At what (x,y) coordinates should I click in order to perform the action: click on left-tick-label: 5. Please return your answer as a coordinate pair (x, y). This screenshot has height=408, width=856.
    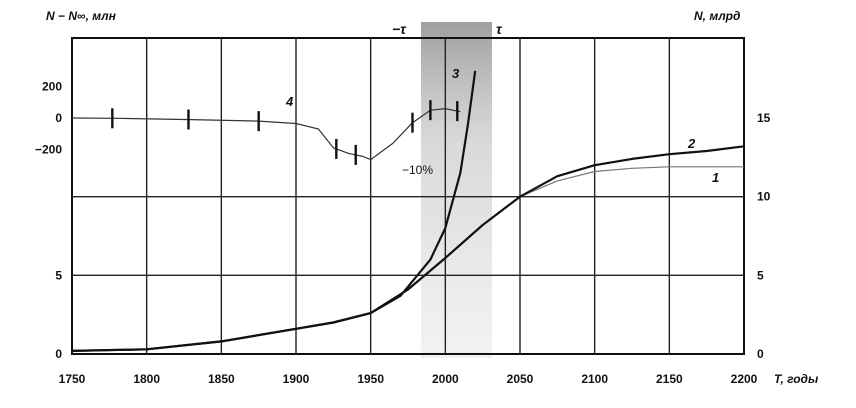
    Looking at the image, I should click on (58, 275).